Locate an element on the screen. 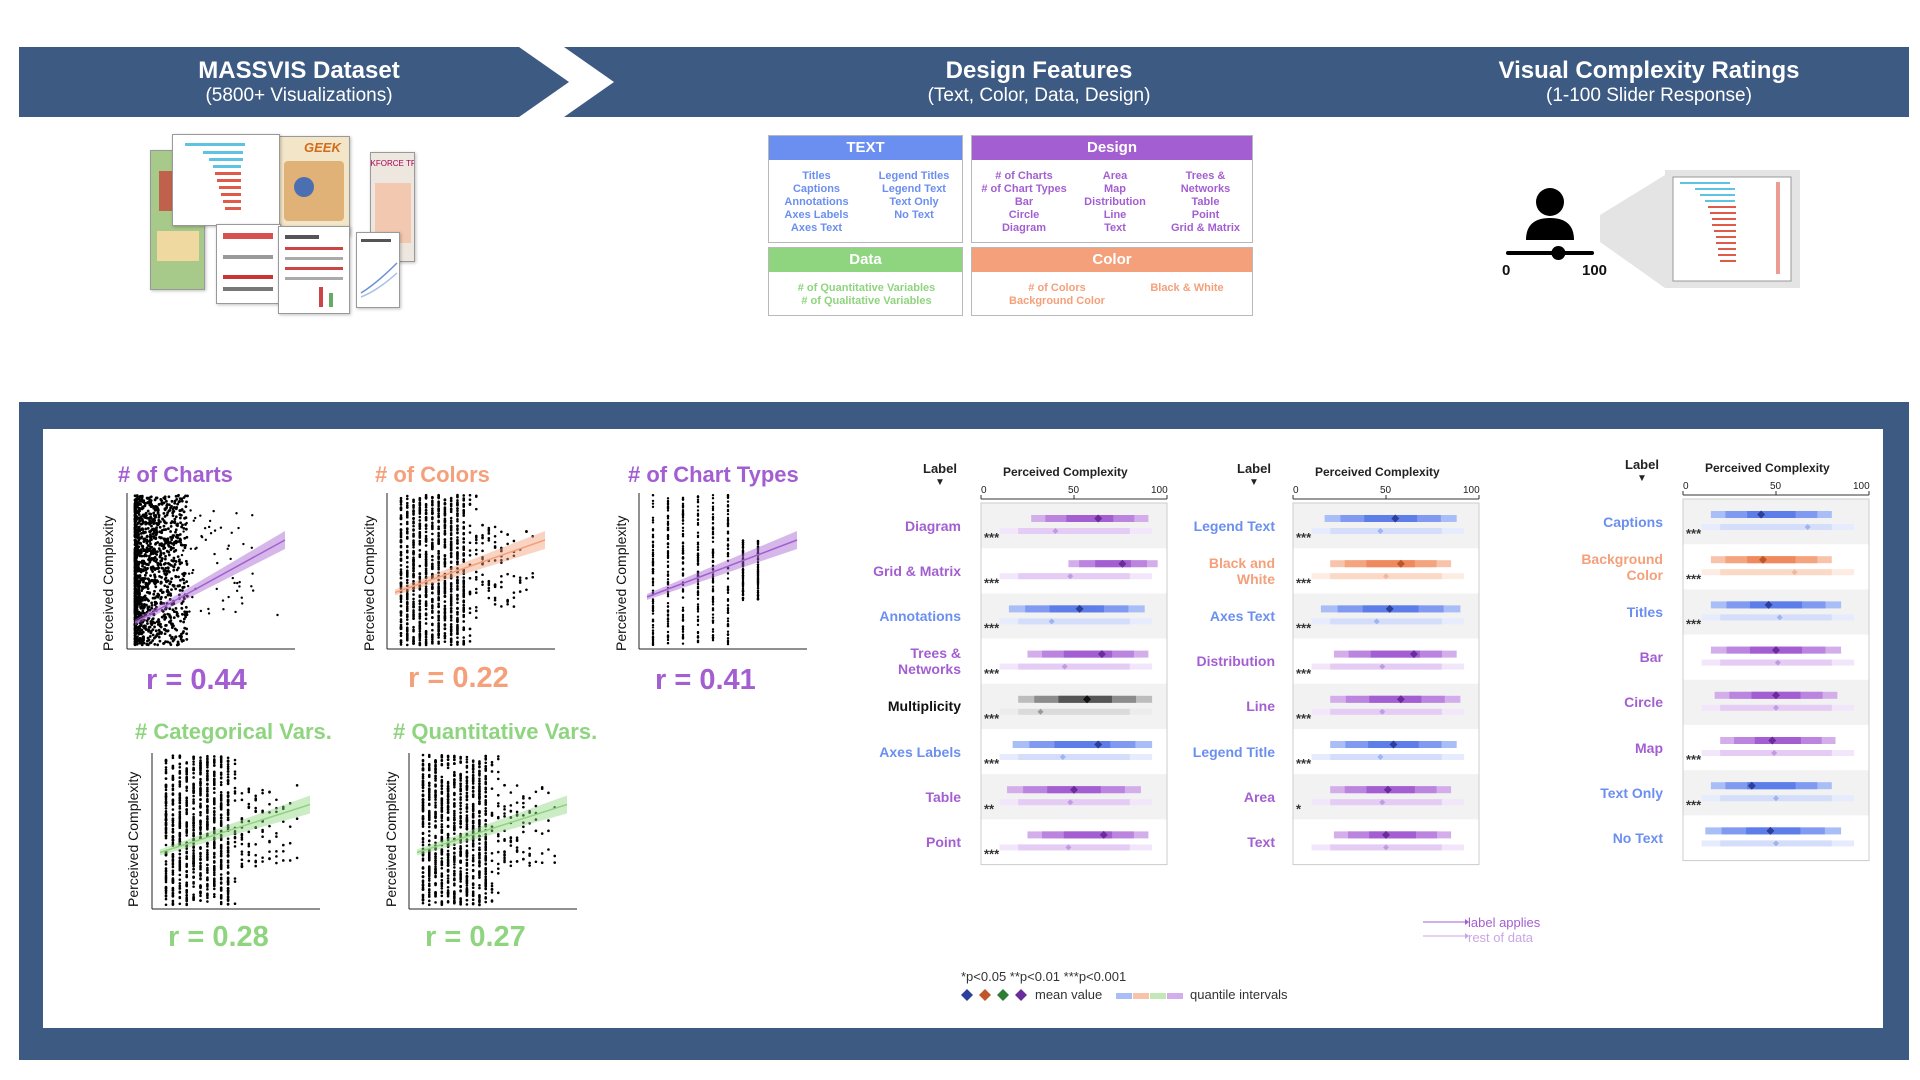  features-title: Design Features is located at coordinates (1039, 70).